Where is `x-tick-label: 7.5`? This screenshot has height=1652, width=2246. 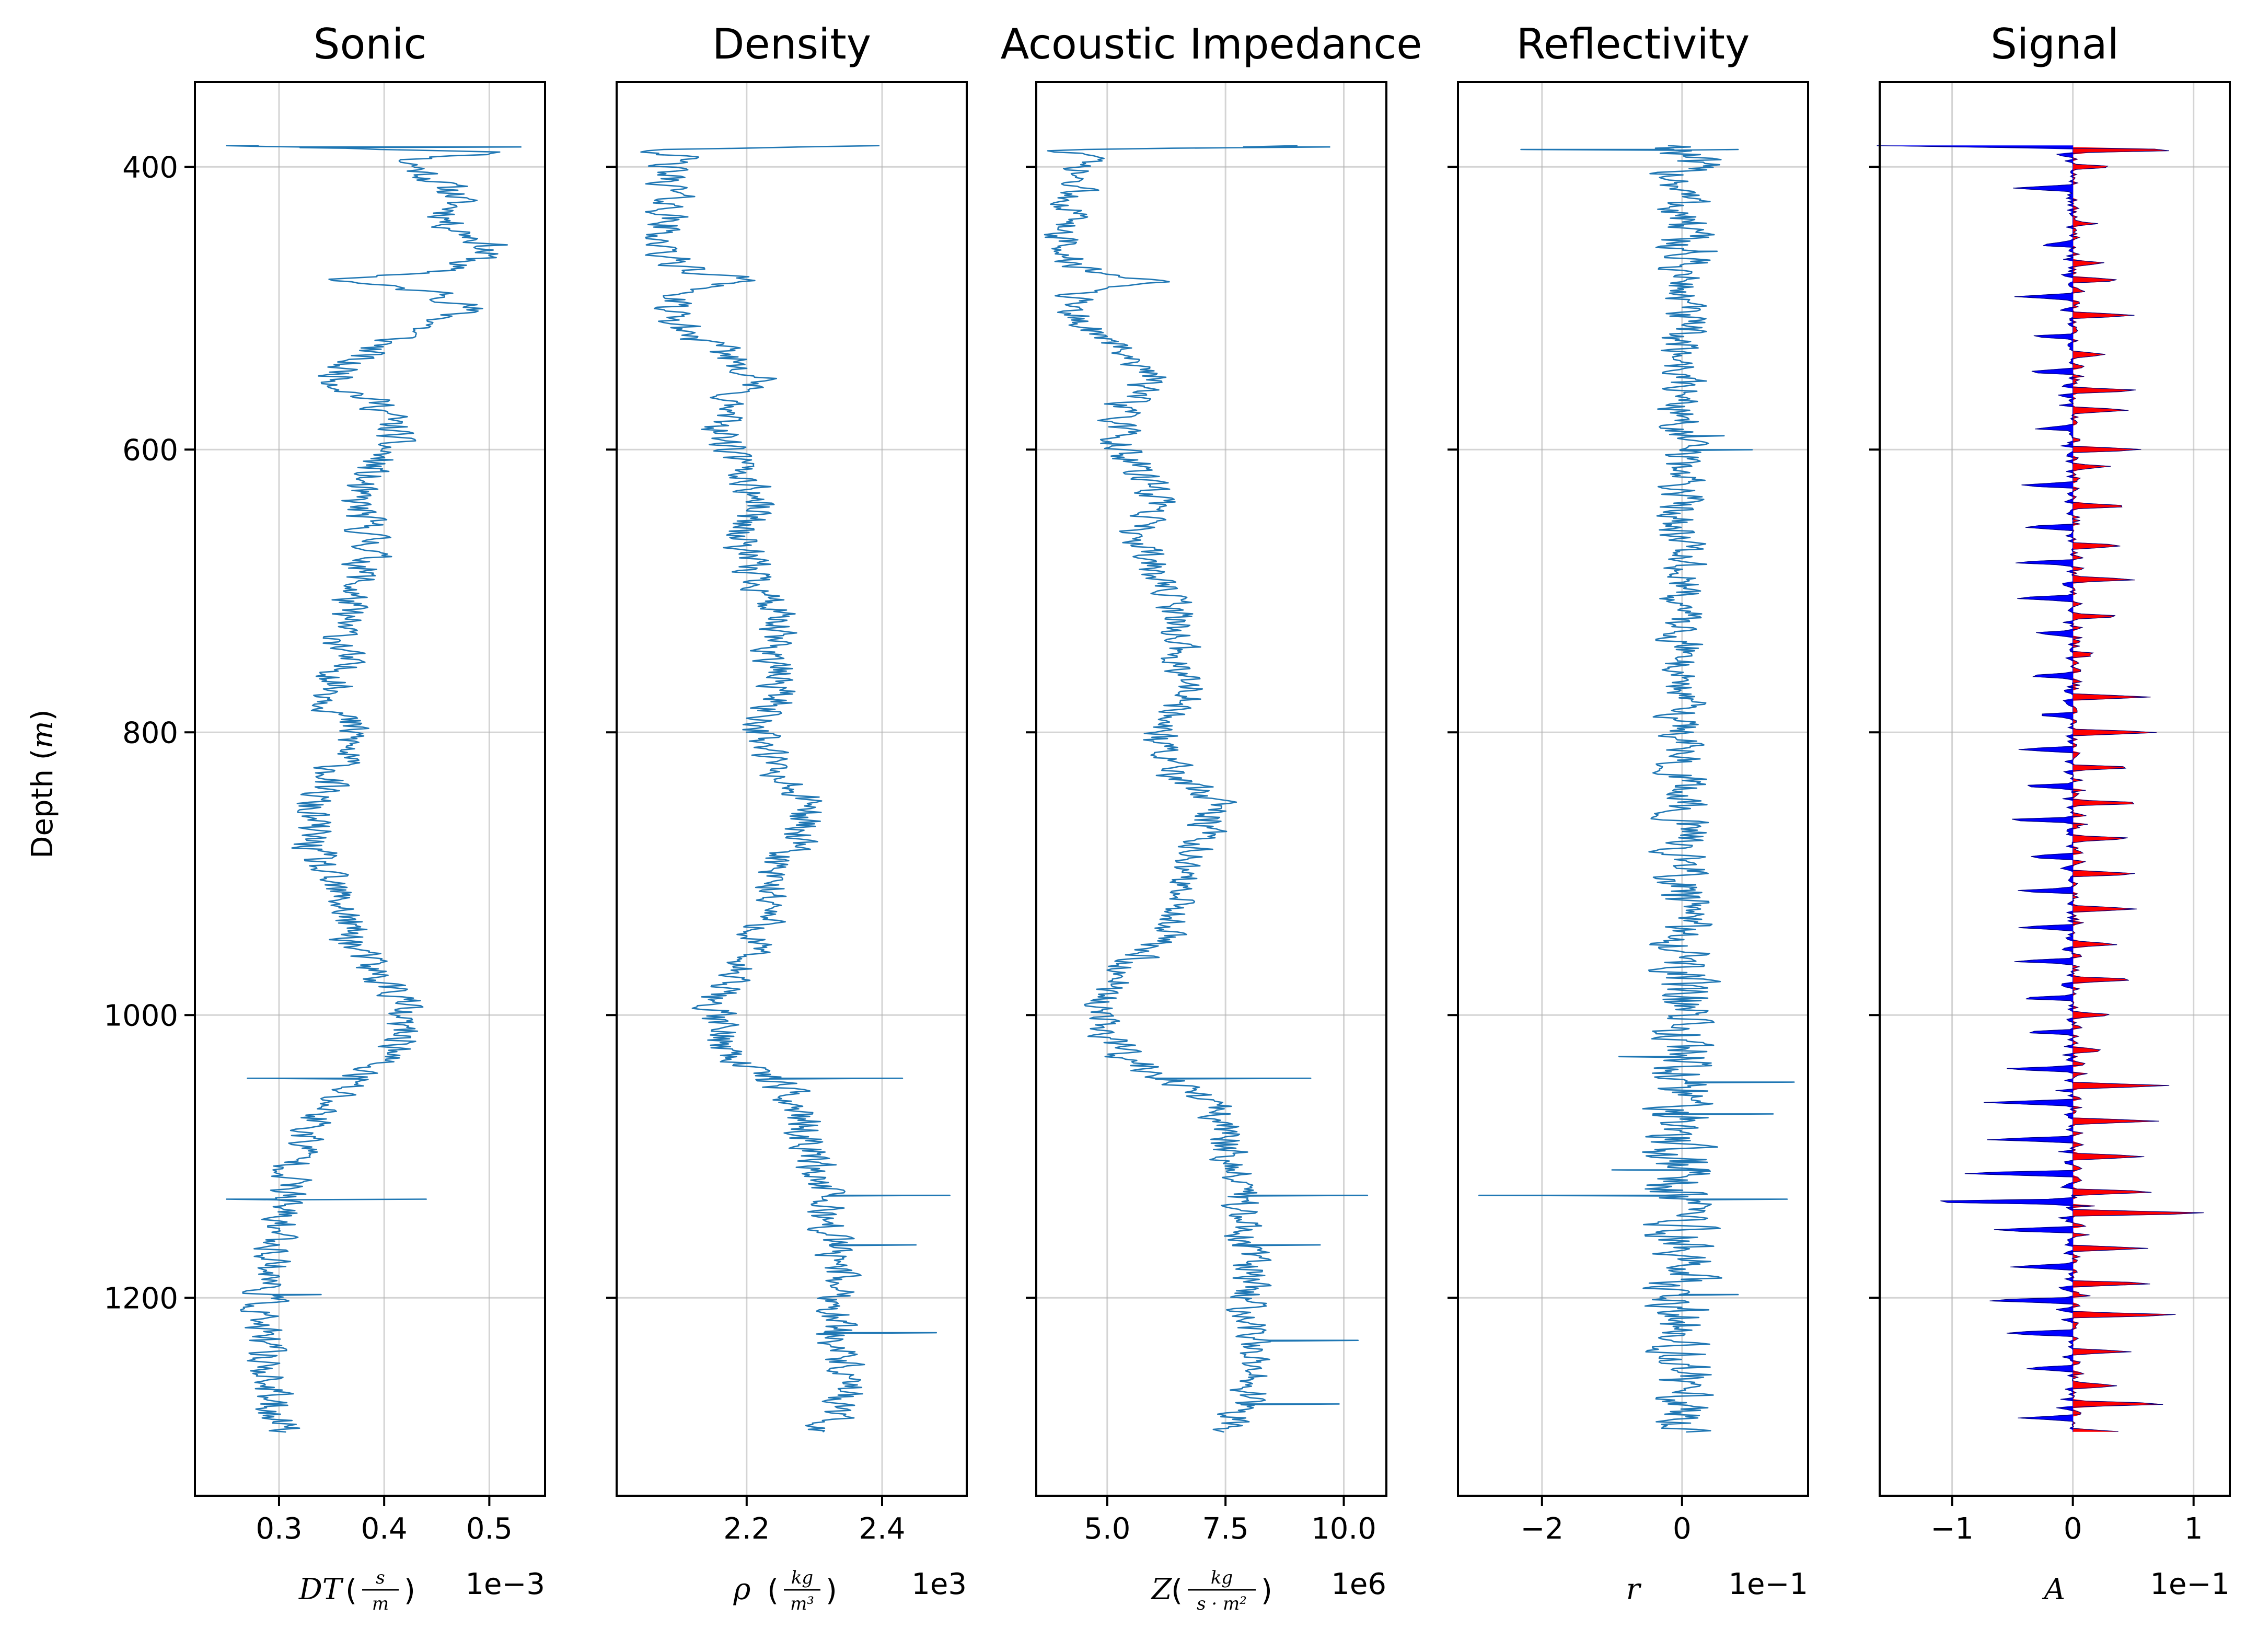 x-tick-label: 7.5 is located at coordinates (1225, 1529).